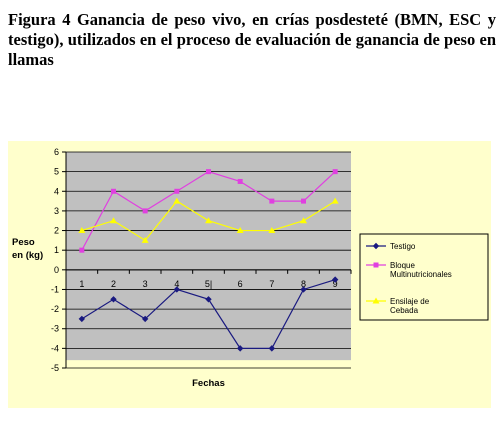 The height and width of the screenshot is (427, 504). What do you see at coordinates (55, 309) in the screenshot?
I see `y-tick-label: -2` at bounding box center [55, 309].